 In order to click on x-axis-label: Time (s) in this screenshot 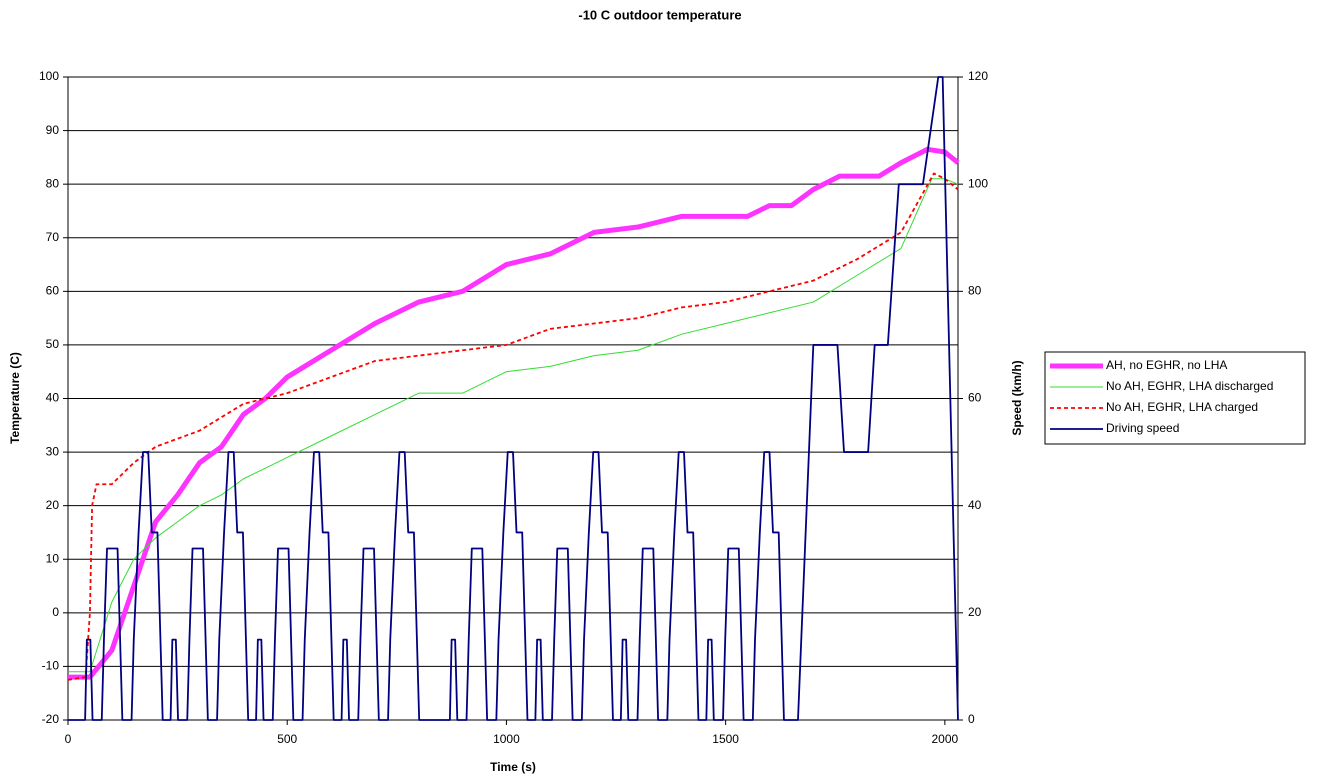, I will do `click(513, 767)`.